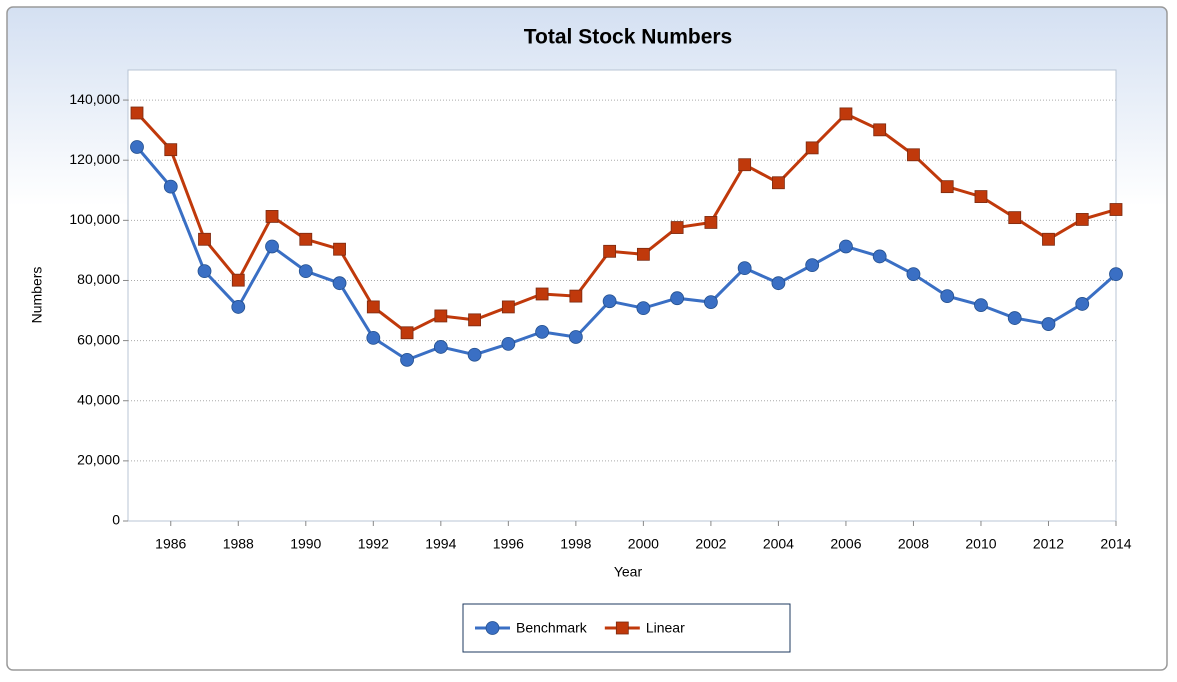  Describe the element at coordinates (643, 544) in the screenshot. I see `x-tick-label: 2000` at that location.